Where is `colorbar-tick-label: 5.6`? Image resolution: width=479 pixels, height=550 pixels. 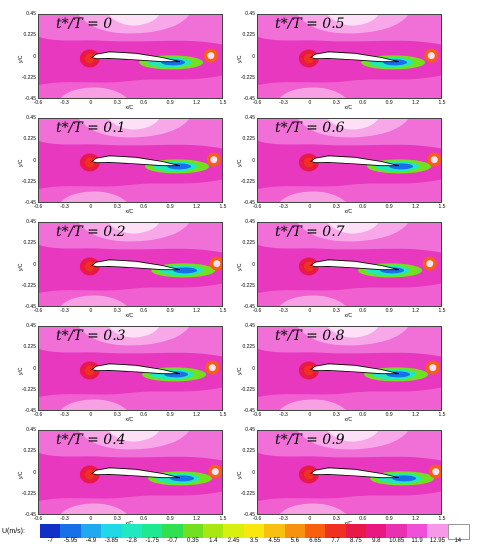 colorbar-tick-label: 5.6 is located at coordinates (294, 541).